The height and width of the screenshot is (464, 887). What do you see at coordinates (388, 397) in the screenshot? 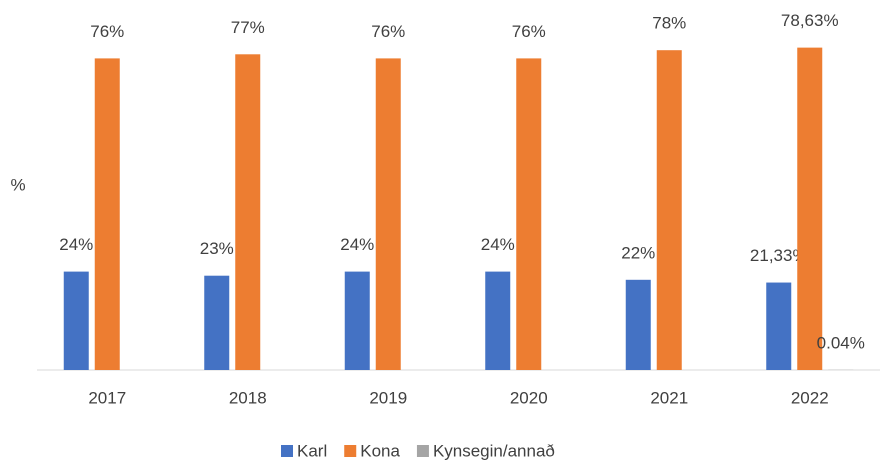
I see `x-tick-label: 2019` at bounding box center [388, 397].